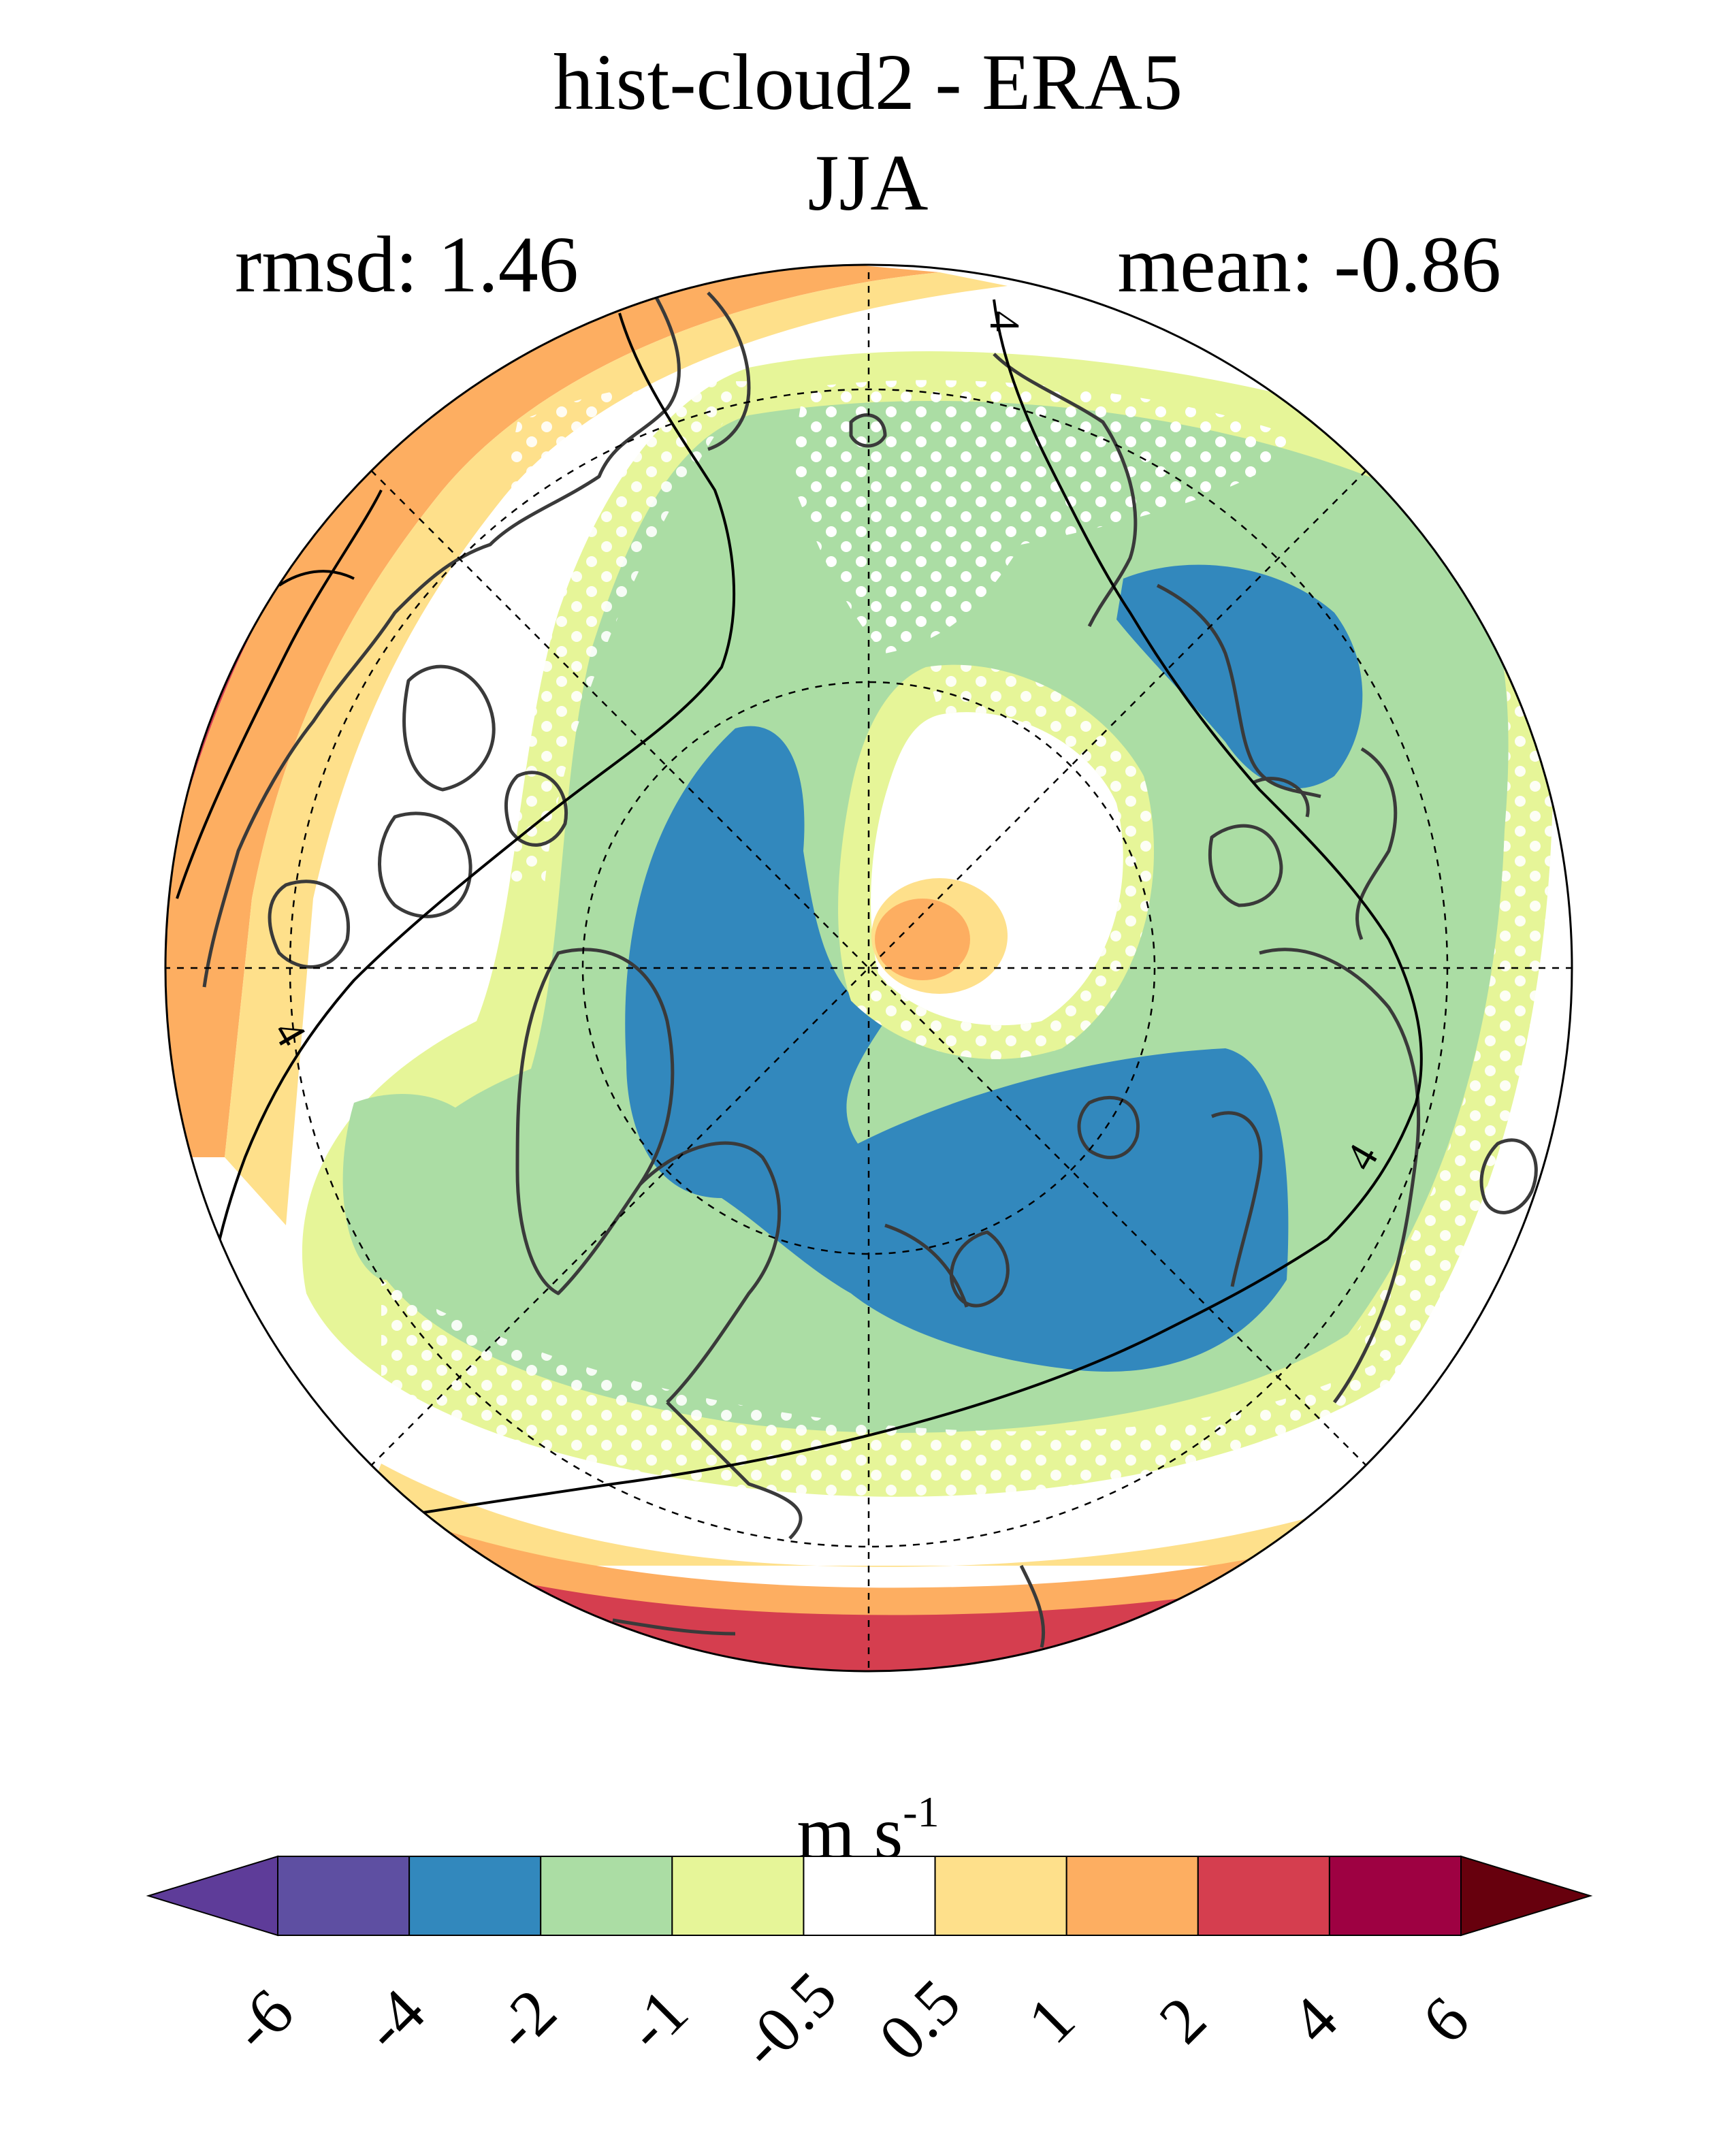 Image resolution: width=1736 pixels, height=2130 pixels. What do you see at coordinates (919, 2020) in the screenshot?
I see `colorbar-tick-label: 0.5` at bounding box center [919, 2020].